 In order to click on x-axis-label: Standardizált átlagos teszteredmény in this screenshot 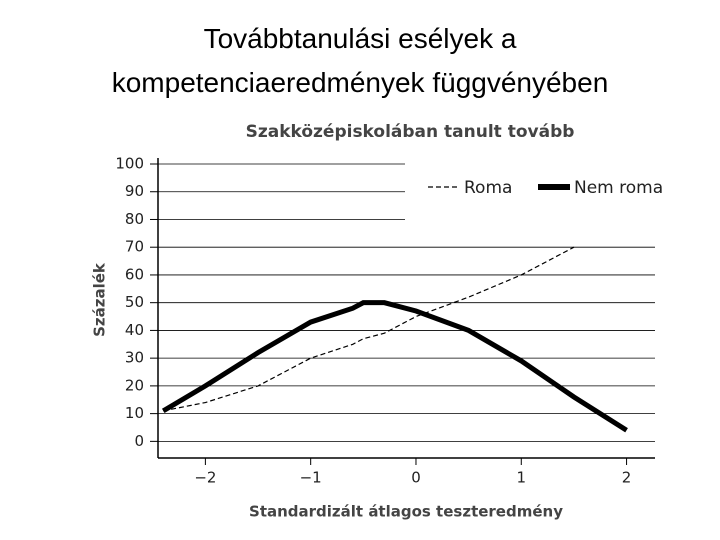, I will do `click(406, 512)`.